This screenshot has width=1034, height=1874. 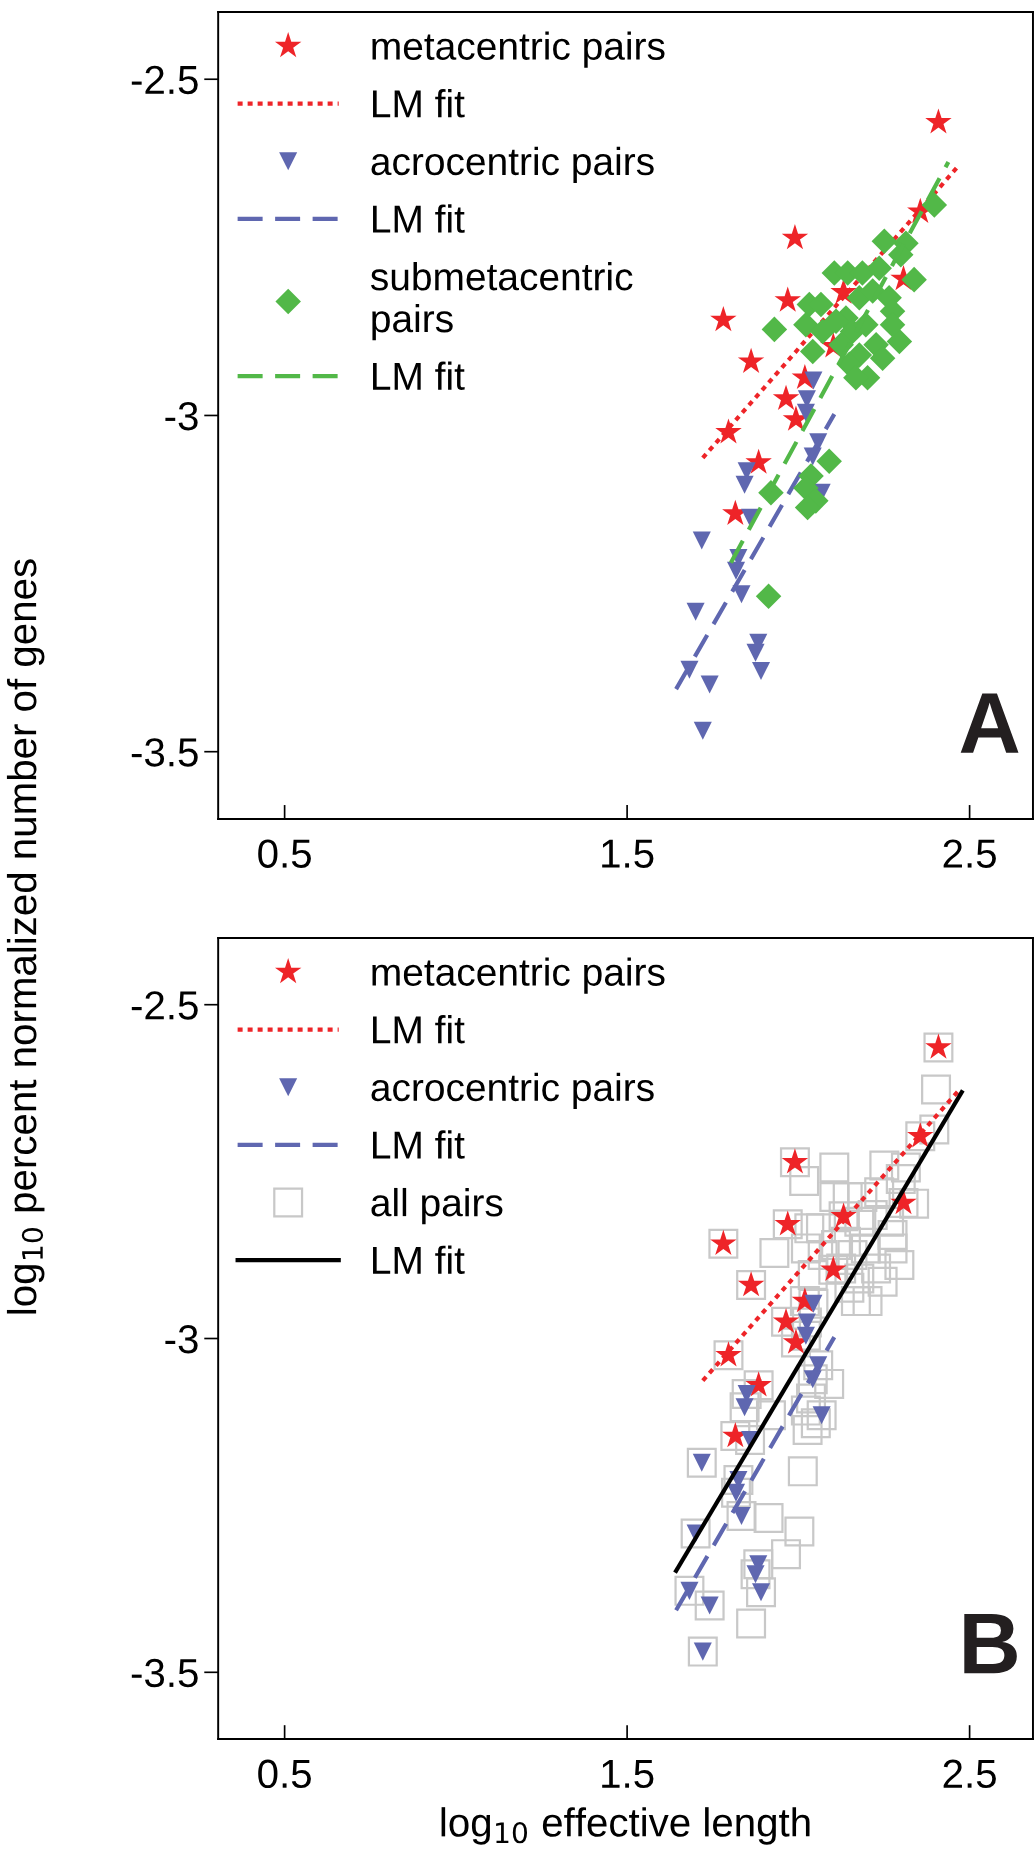 What do you see at coordinates (25, 936) in the screenshot?
I see `y-axis-title: log$_{10}$ percent normalized number of genes` at bounding box center [25, 936].